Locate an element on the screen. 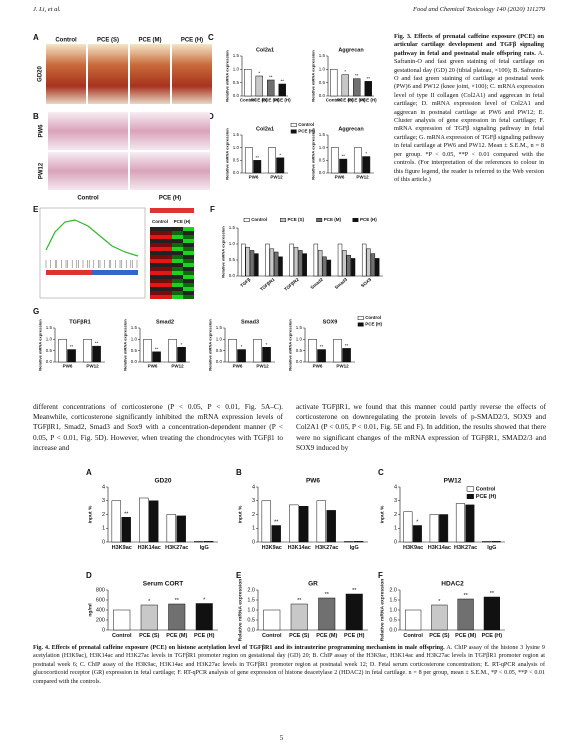  y-tick-label: 3 is located at coordinates (253, 501).